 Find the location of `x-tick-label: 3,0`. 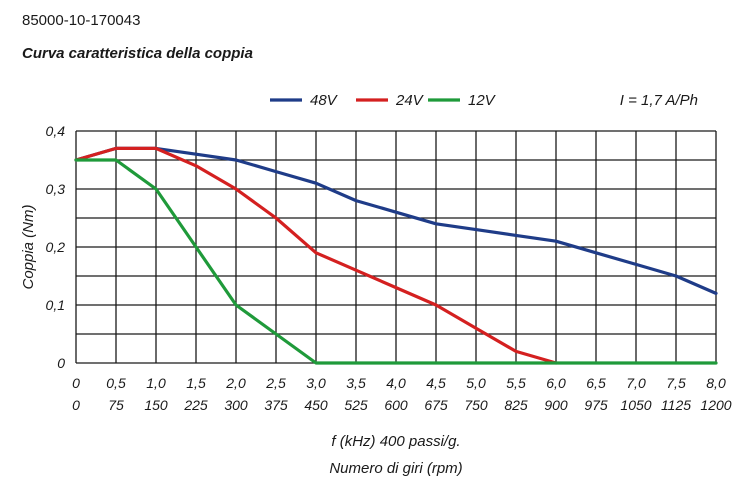

x-tick-label: 3,0 is located at coordinates (316, 383).